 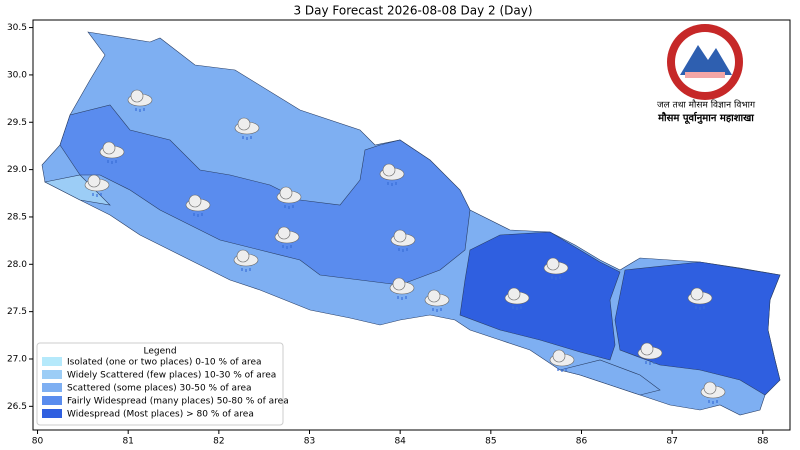 I want to click on x-tick-label: 82, so click(x=218, y=442).